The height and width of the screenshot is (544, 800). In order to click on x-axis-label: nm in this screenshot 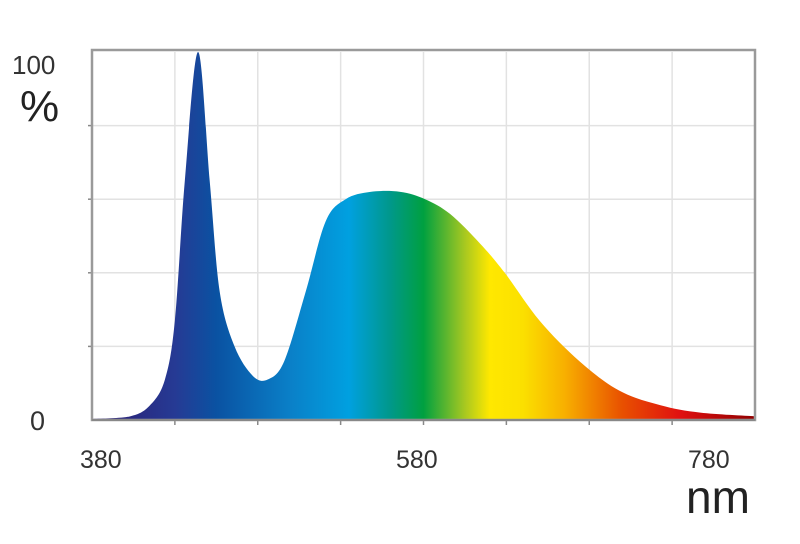, I will do `click(718, 497)`.